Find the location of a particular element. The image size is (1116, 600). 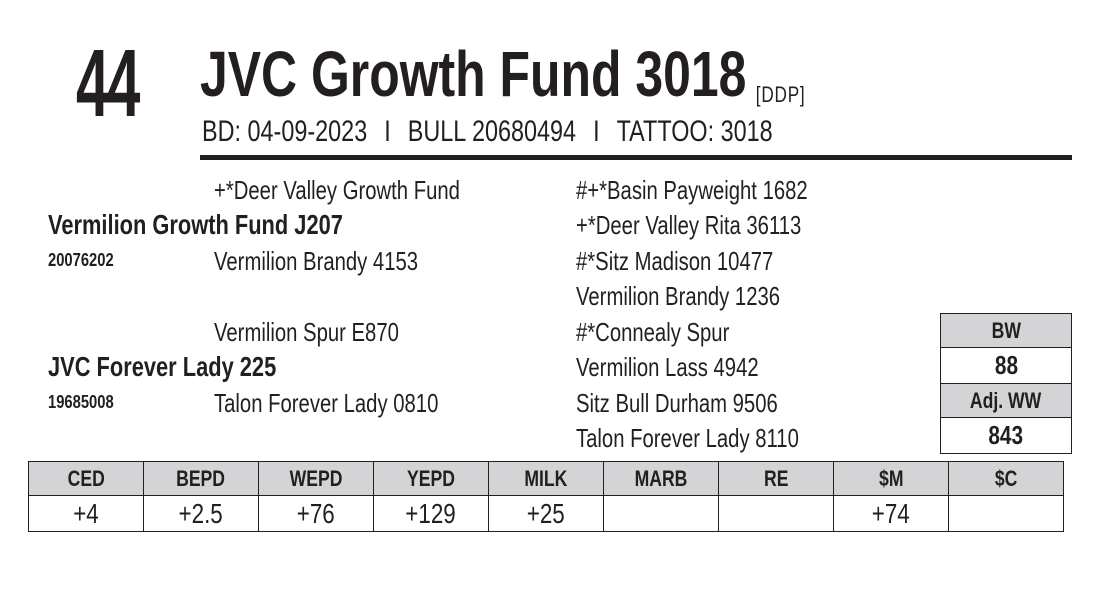

sire-dam-sire: #*Sitz Madison 10477 is located at coordinates (675, 261).